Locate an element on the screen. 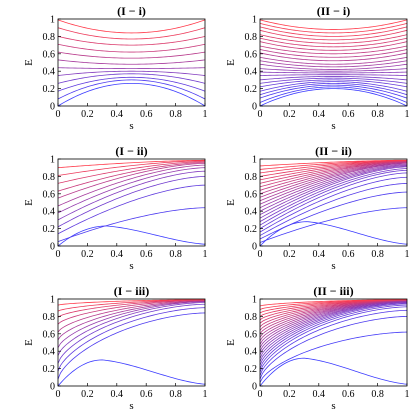 The width and height of the screenshot is (415, 411). panel-6: (II − iii) 0 0.2 0.4 0.6 0.8 1 0 0.2 0.4 0.6 0.8 1 s E is located at coordinates (317, 347).